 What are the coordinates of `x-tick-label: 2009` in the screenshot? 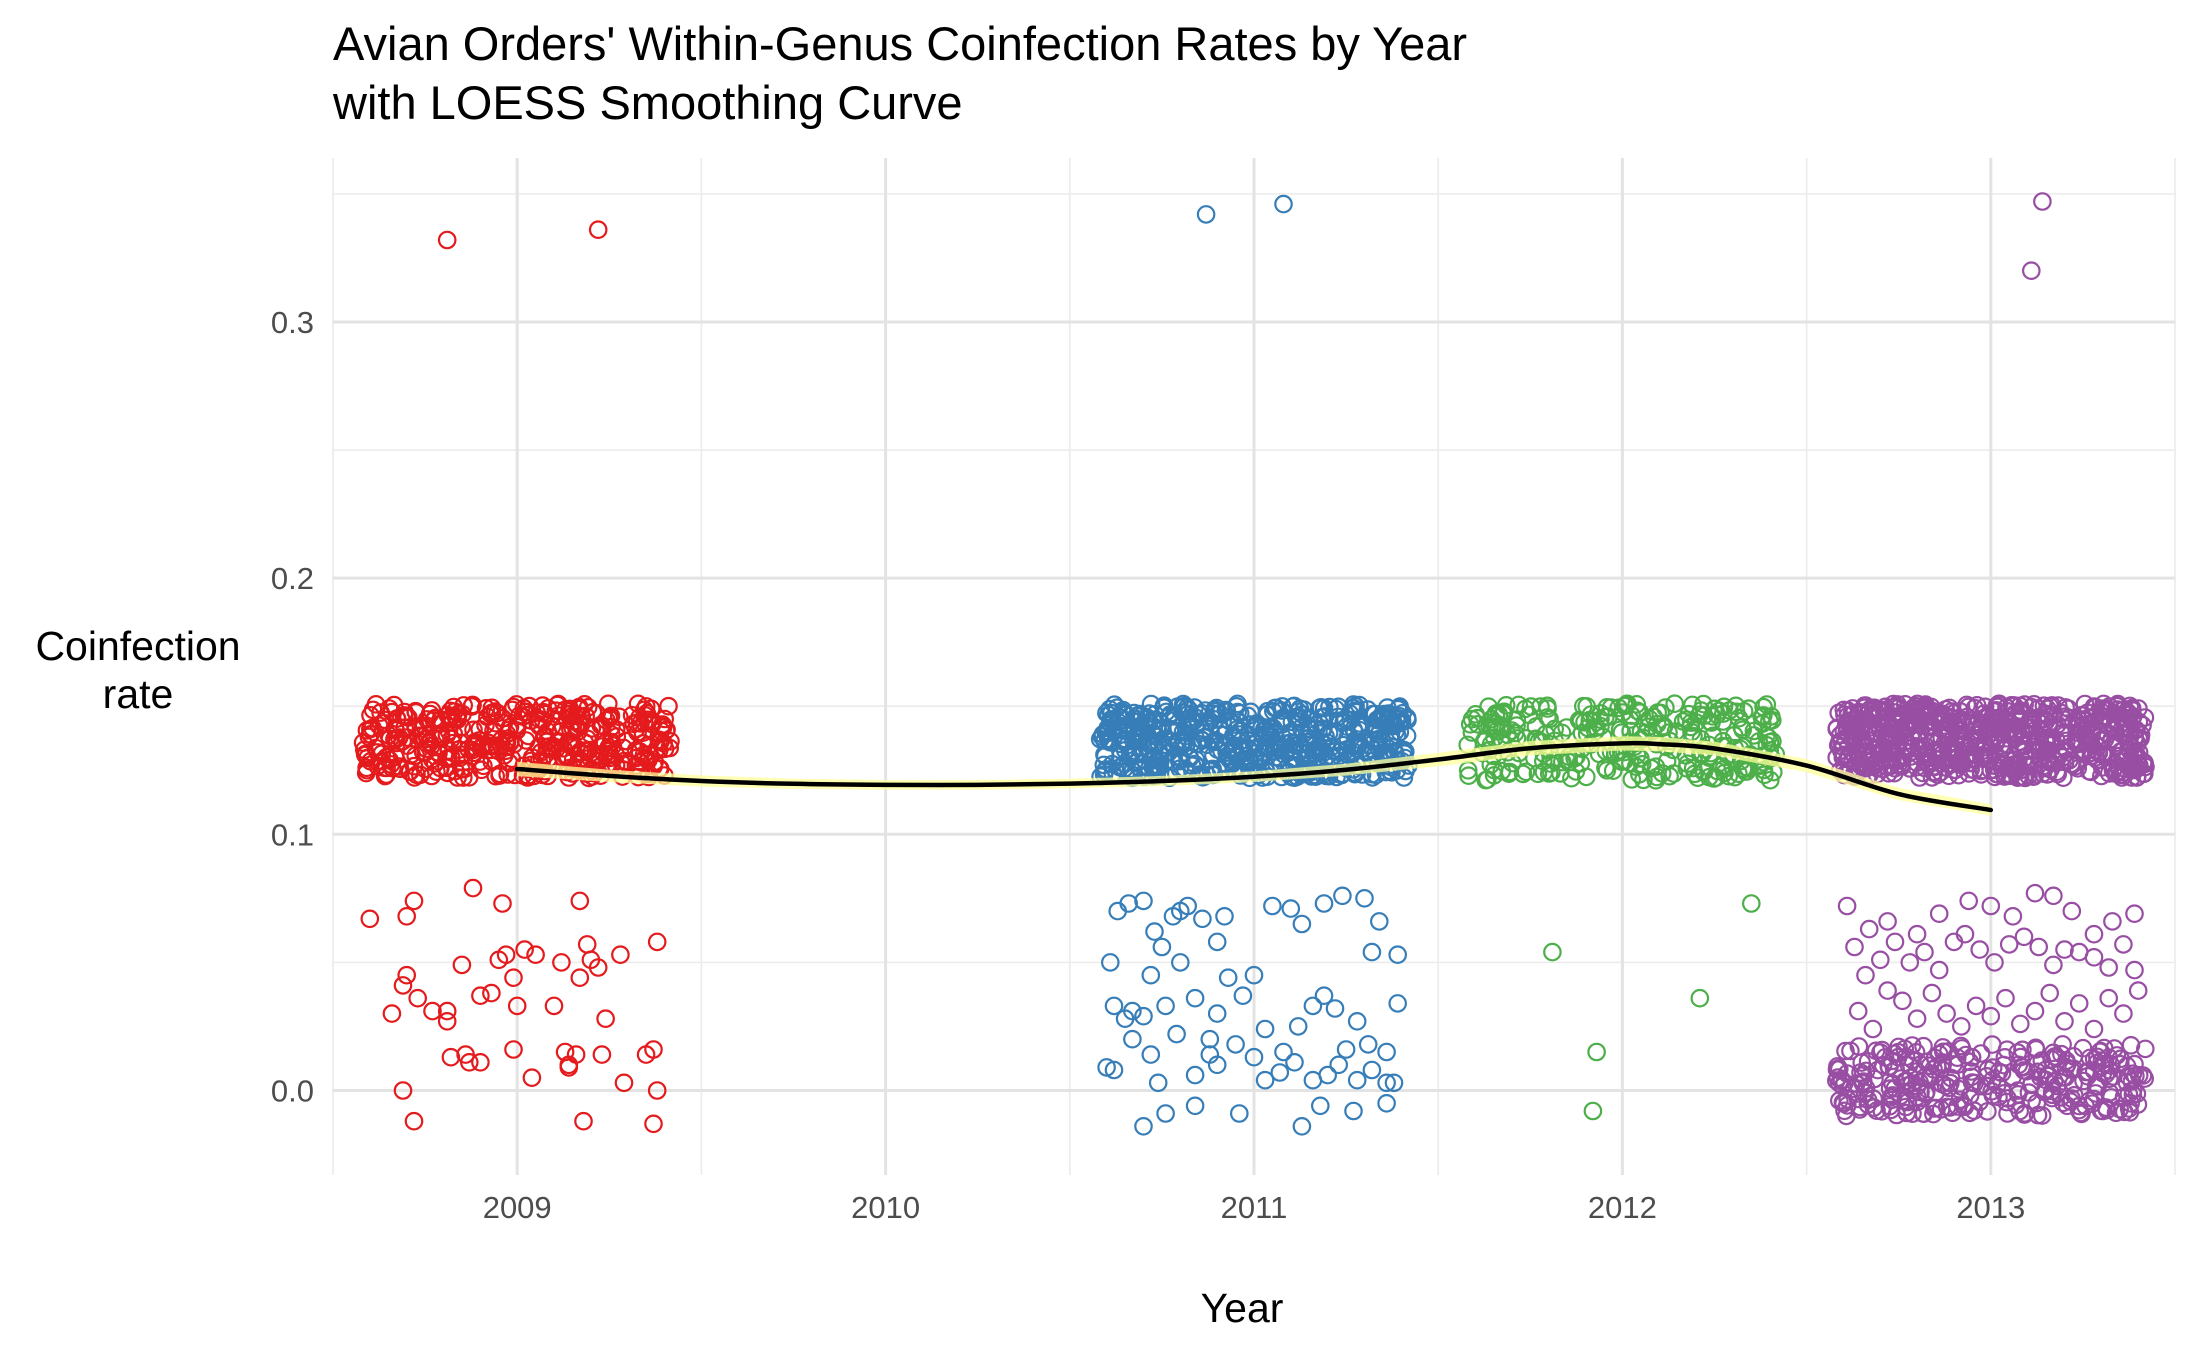 It's located at (517, 1207).